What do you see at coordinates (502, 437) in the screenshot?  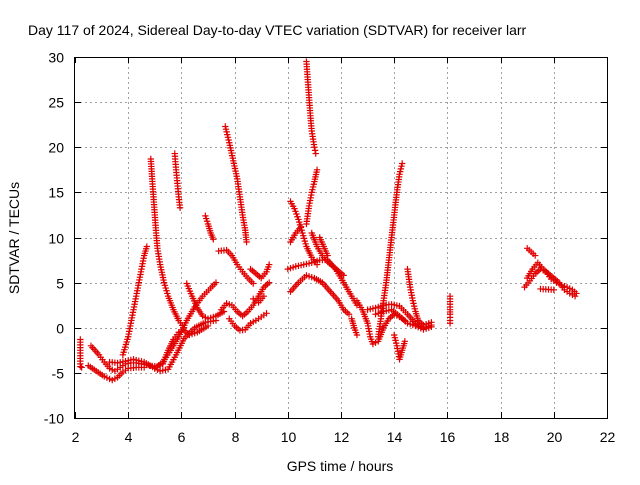 I see `x-tick-label: 18` at bounding box center [502, 437].